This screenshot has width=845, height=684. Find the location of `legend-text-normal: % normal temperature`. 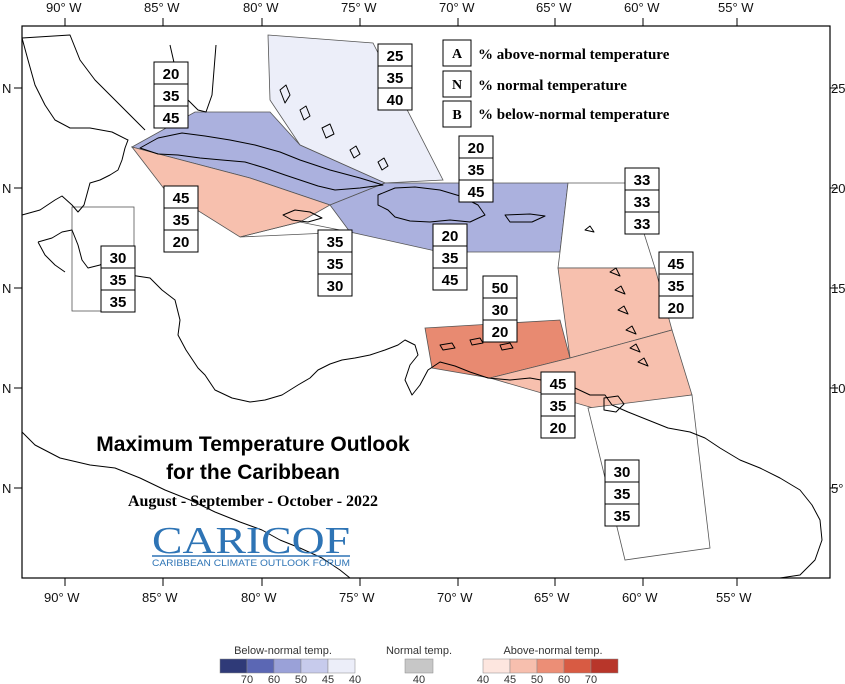

legend-text-normal: % normal temperature is located at coordinates (552, 86).